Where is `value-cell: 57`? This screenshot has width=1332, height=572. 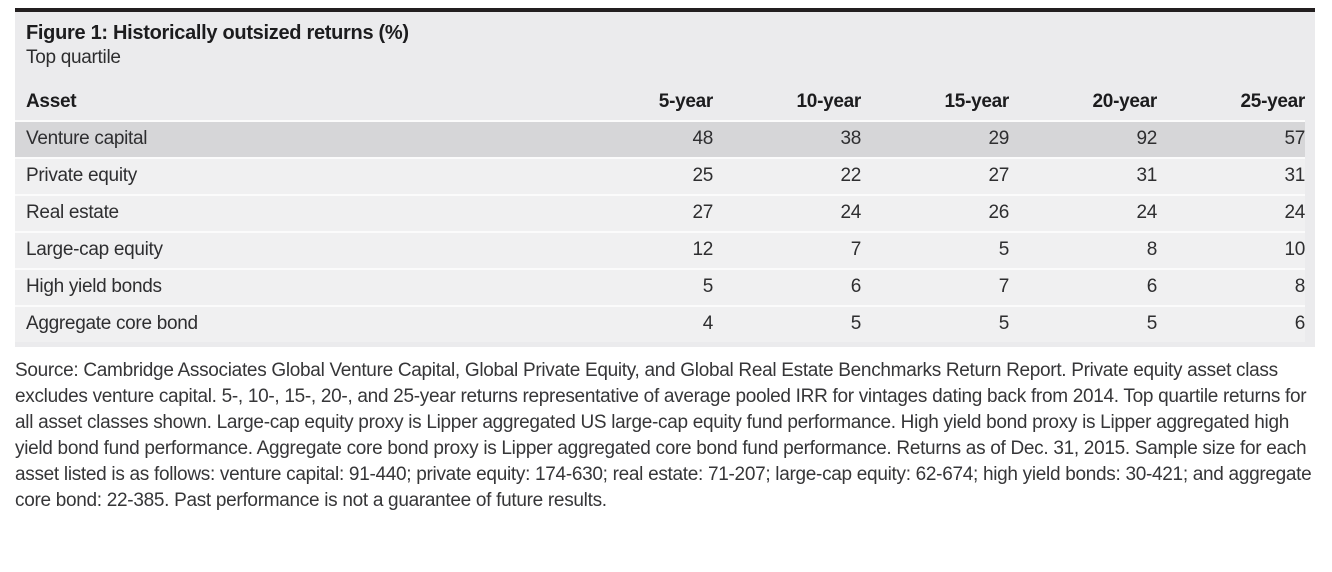 value-cell: 57 is located at coordinates (1231, 139).